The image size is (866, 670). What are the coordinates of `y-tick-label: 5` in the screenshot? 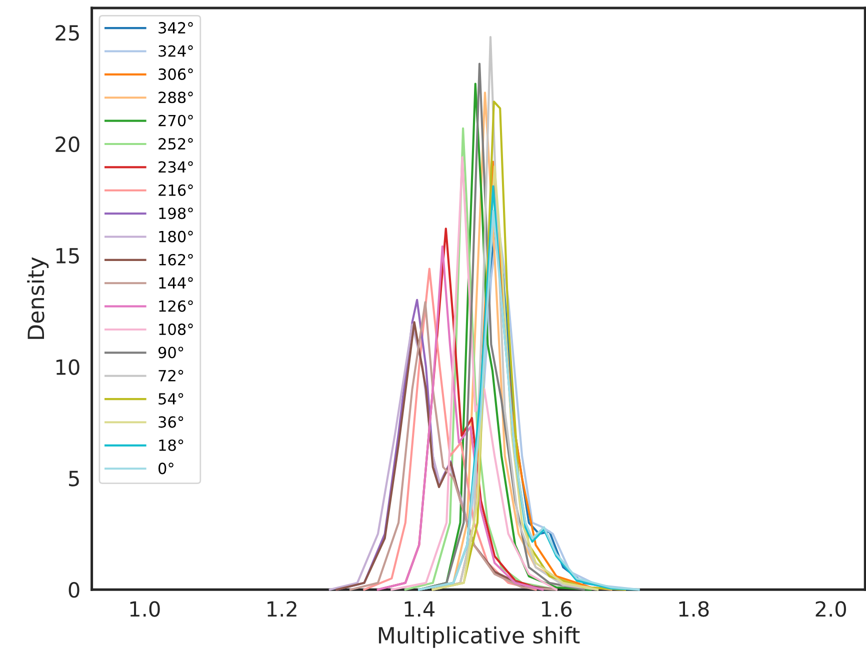 It's located at (74, 478).